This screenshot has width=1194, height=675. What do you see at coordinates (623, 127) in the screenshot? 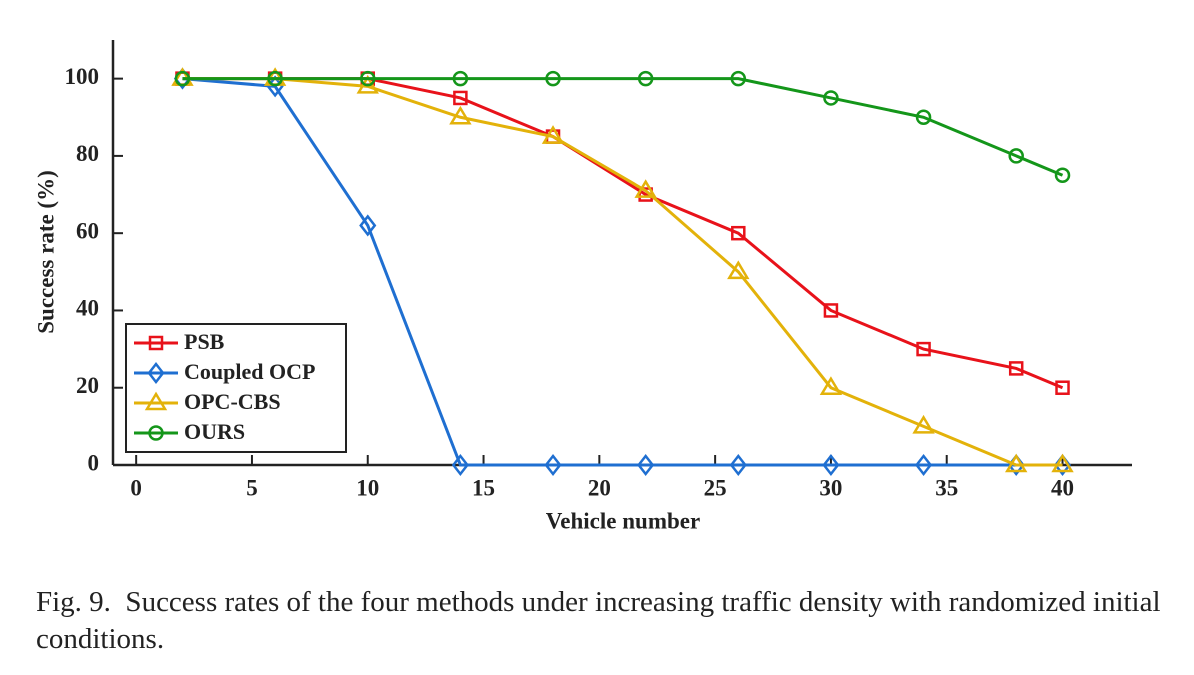
I see `series-line` at bounding box center [623, 127].